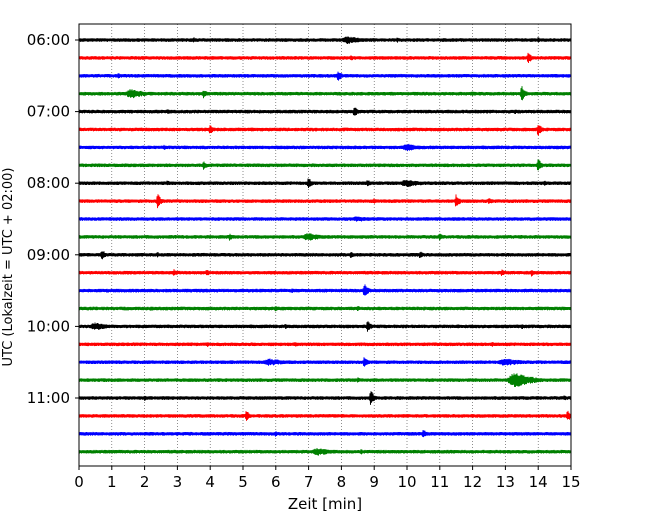 The width and height of the screenshot is (650, 520). Describe the element at coordinates (243, 482) in the screenshot. I see `x-tick-label: 5` at that location.